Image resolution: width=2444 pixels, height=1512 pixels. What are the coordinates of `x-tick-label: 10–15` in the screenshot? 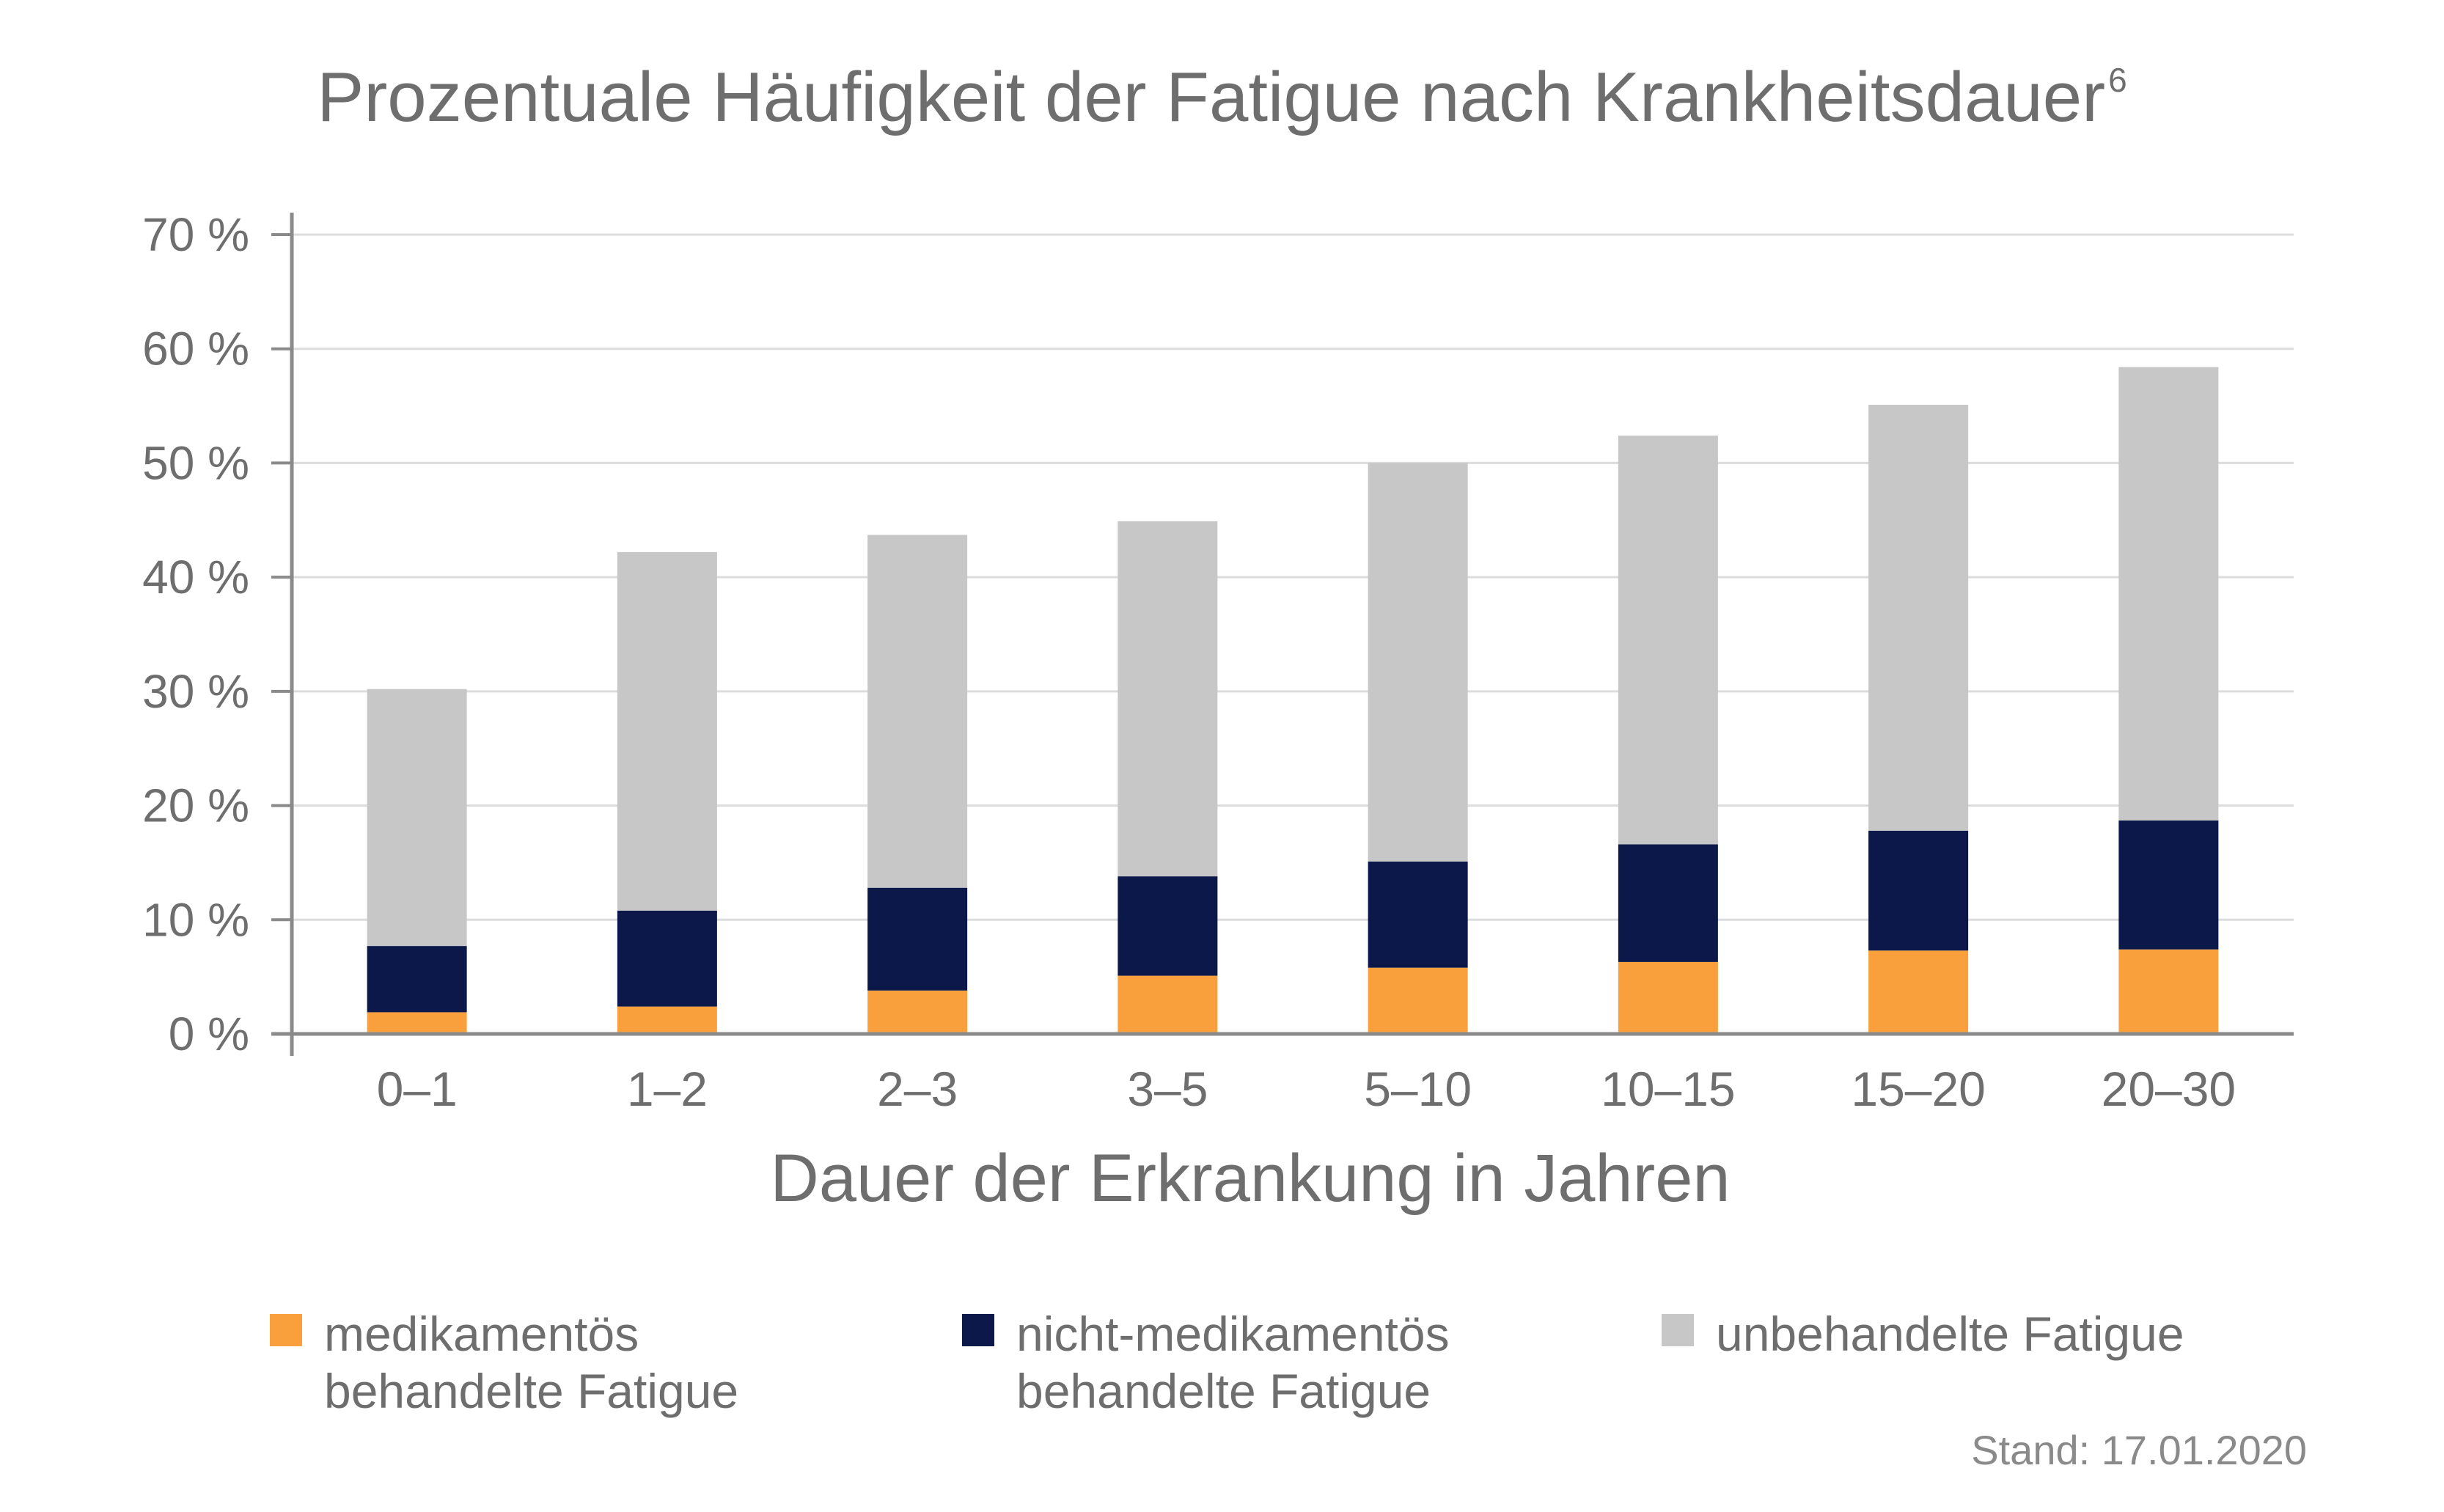 It's located at (1668, 1089).